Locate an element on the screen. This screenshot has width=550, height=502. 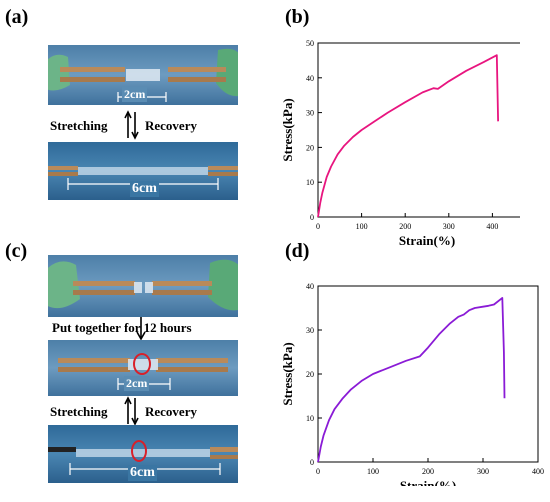
panel-label-b: (b) is located at coordinates (297, 17).